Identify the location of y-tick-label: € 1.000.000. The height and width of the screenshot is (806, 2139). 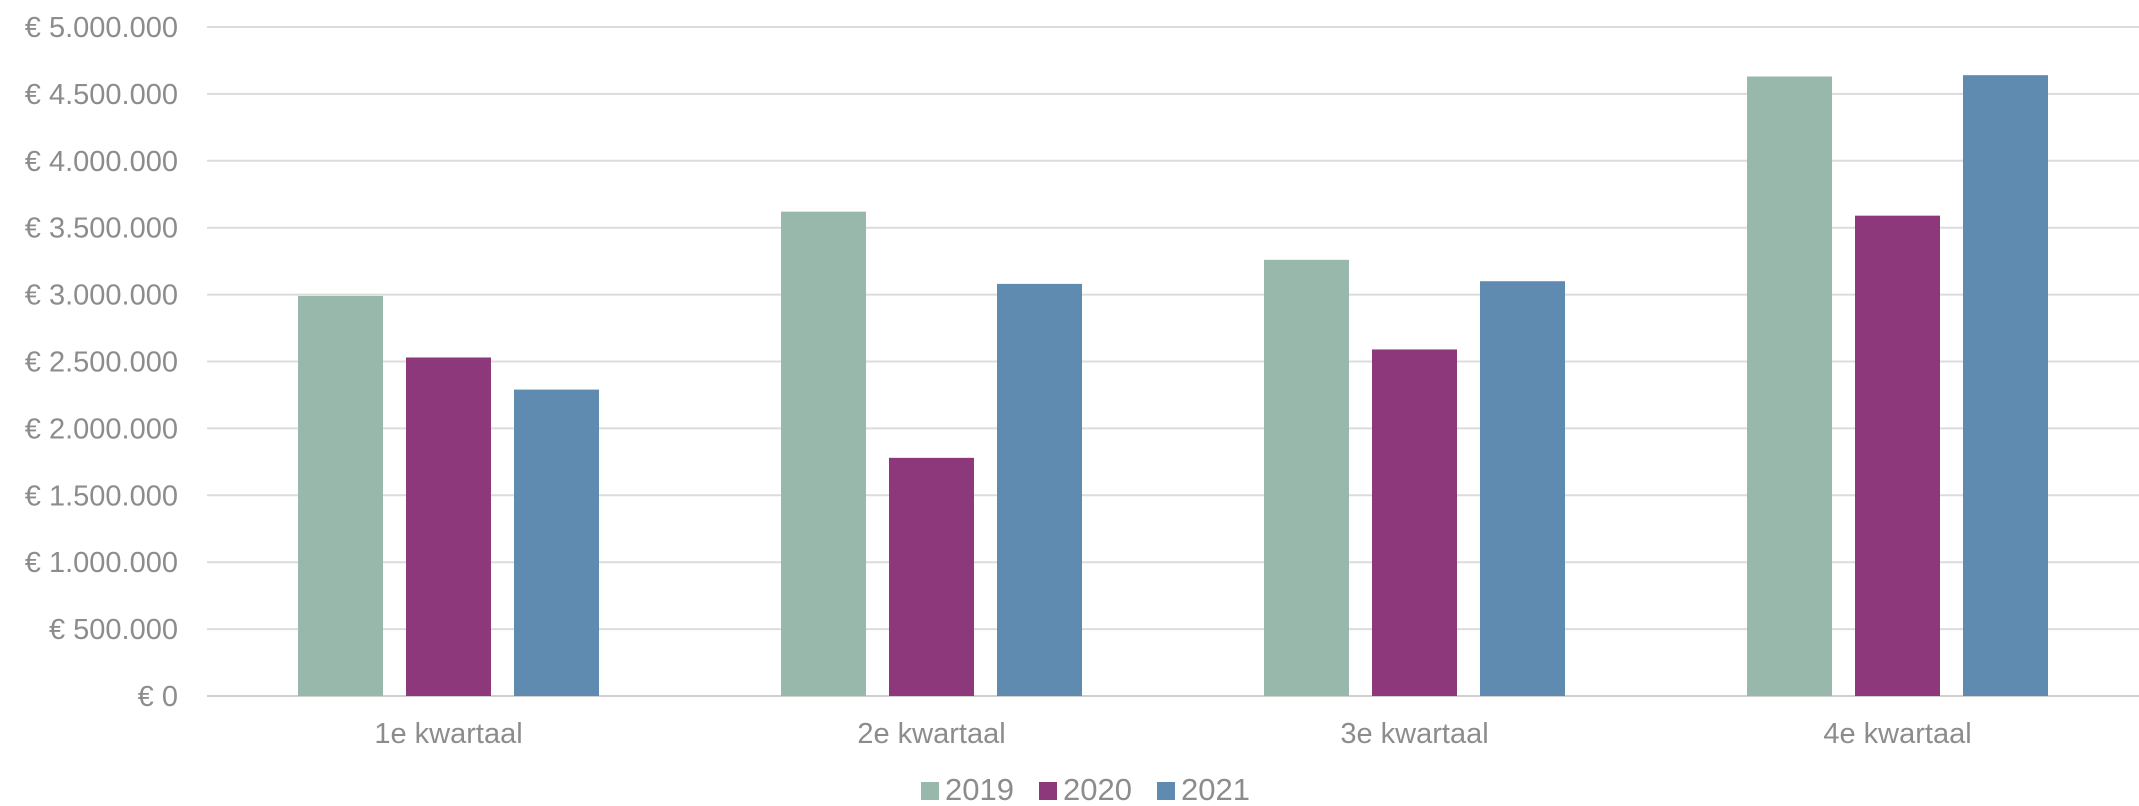
(101, 563).